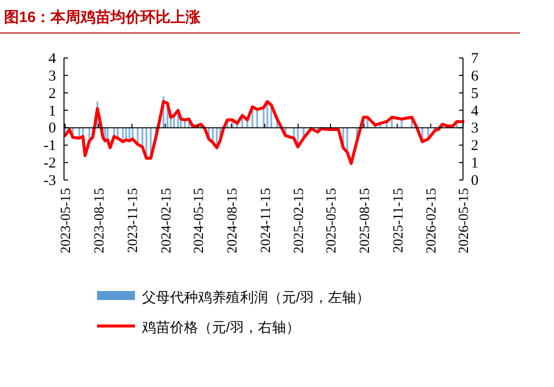 This screenshot has width=554, height=387. What do you see at coordinates (432, 221) in the screenshot?
I see `x-tick-label: 2026-02-15` at bounding box center [432, 221].